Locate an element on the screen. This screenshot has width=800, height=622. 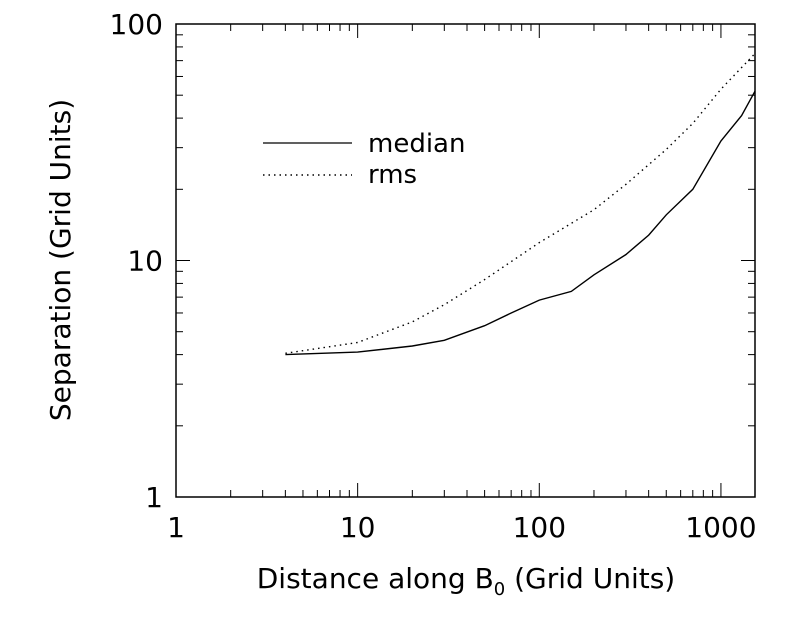
legend: median rms is located at coordinates (364, 159).